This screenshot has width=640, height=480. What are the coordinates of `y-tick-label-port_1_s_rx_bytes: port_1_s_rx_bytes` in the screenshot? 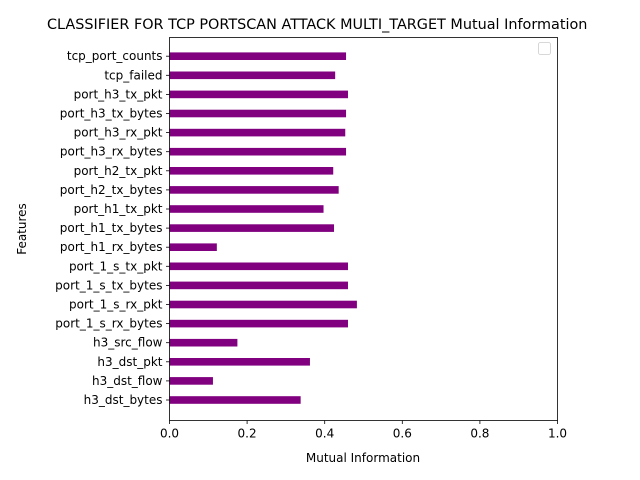 It's located at (108, 324).